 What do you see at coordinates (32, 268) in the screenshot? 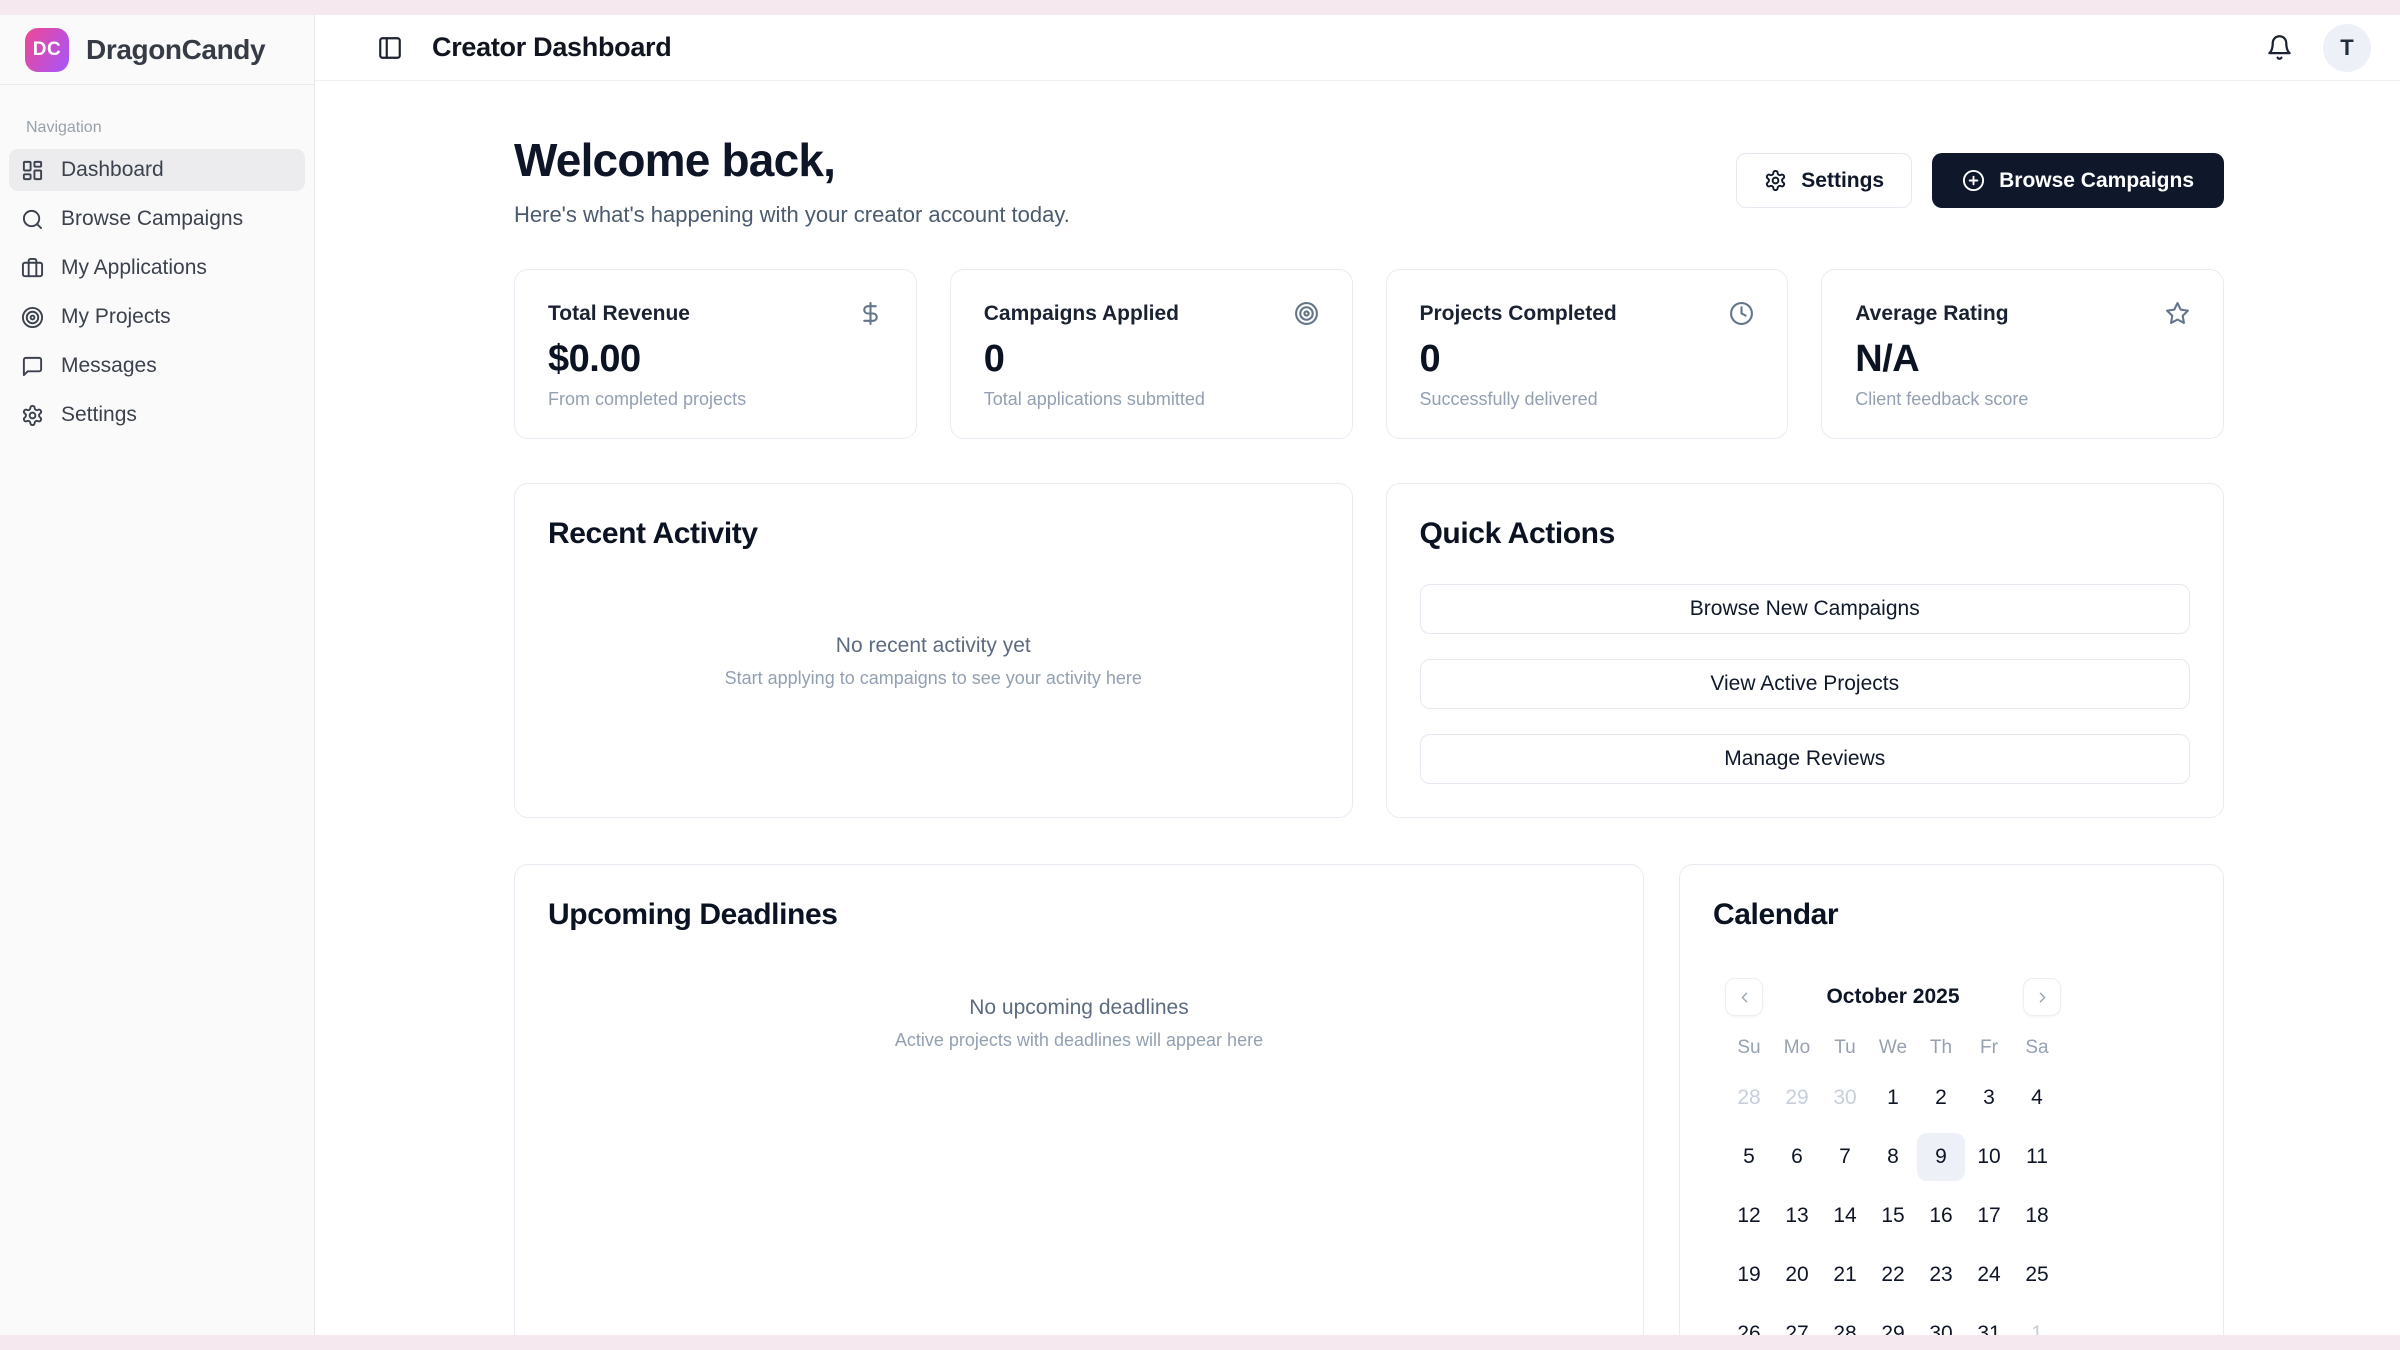
I see `briefcase-icon` at bounding box center [32, 268].